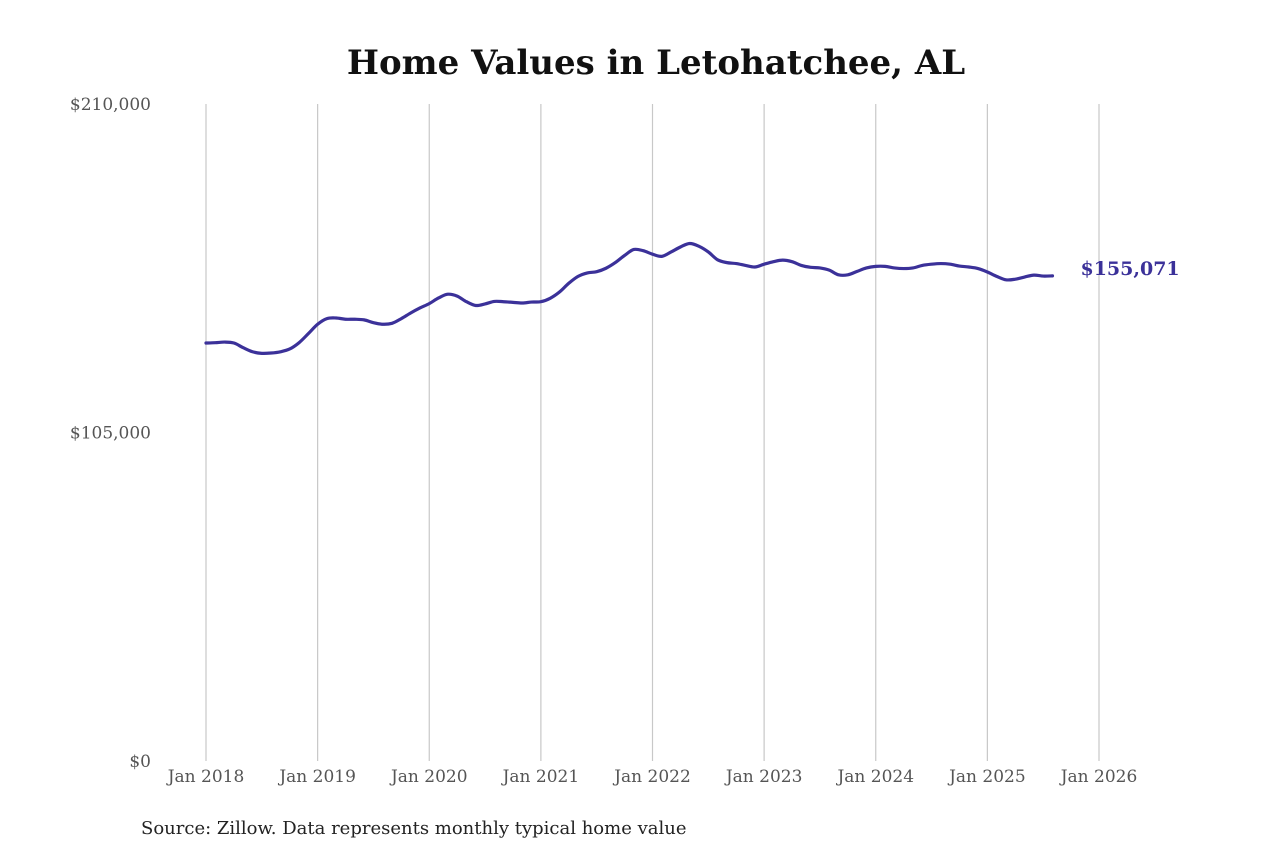 Image resolution: width=1280 pixels, height=853 pixels. What do you see at coordinates (1129, 269) in the screenshot?
I see `end-value-label: $155,071` at bounding box center [1129, 269].